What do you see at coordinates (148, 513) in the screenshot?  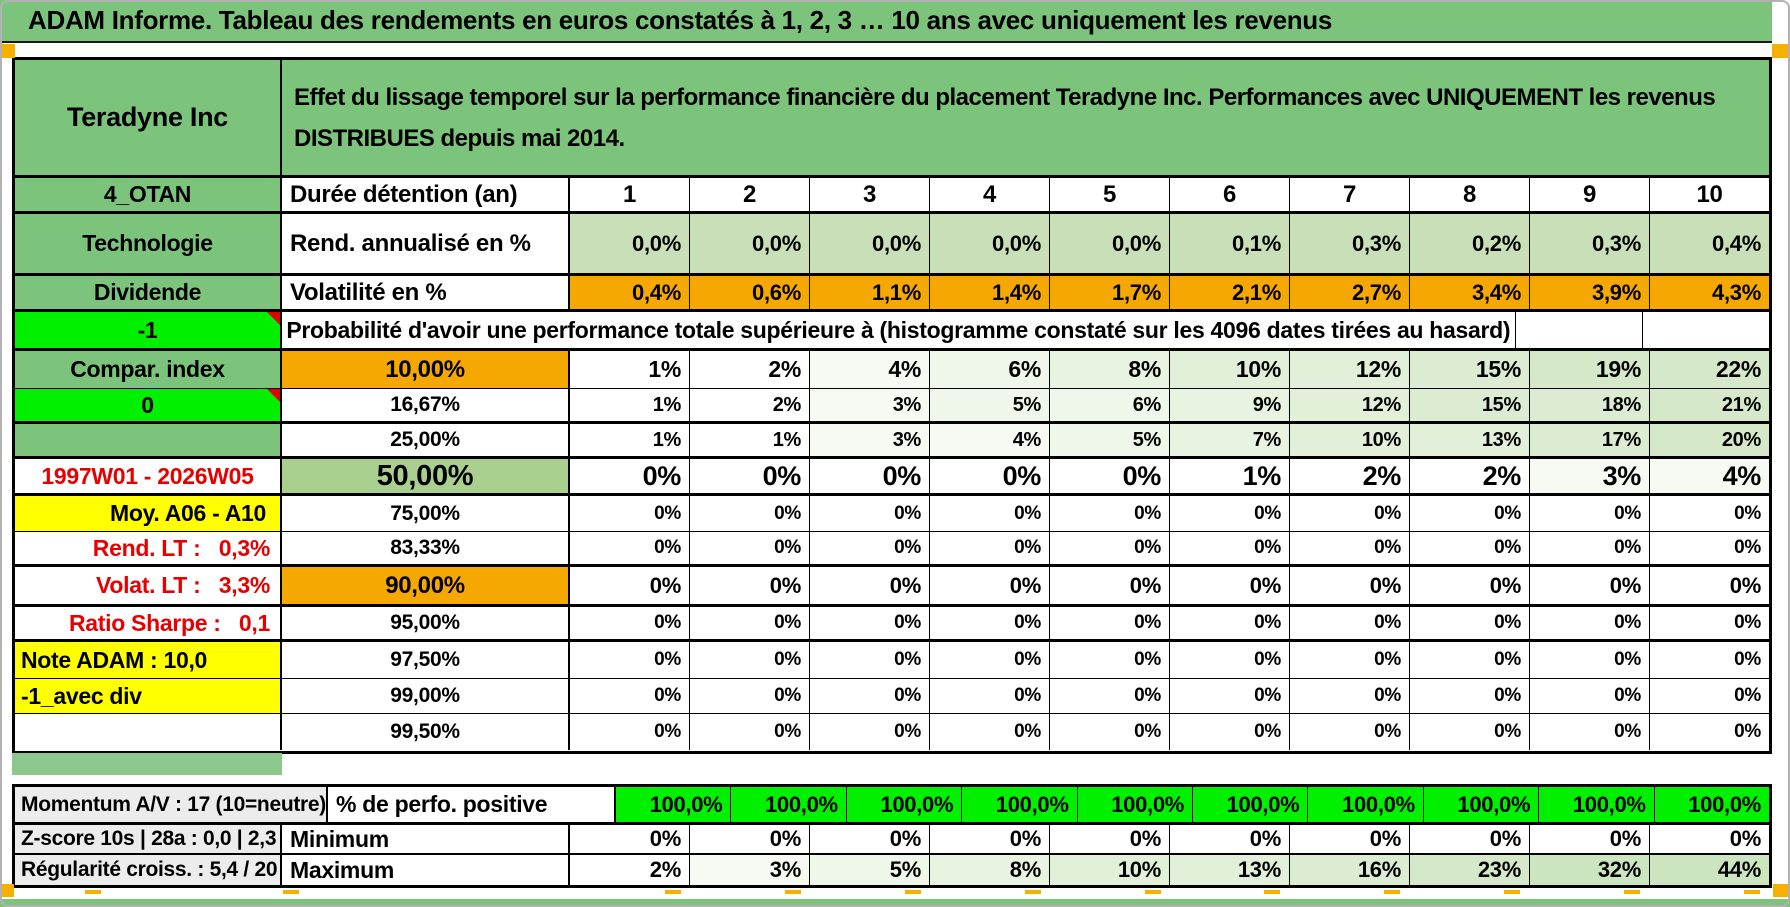 I see `cell-p75-label: Moy. A06 - A10` at bounding box center [148, 513].